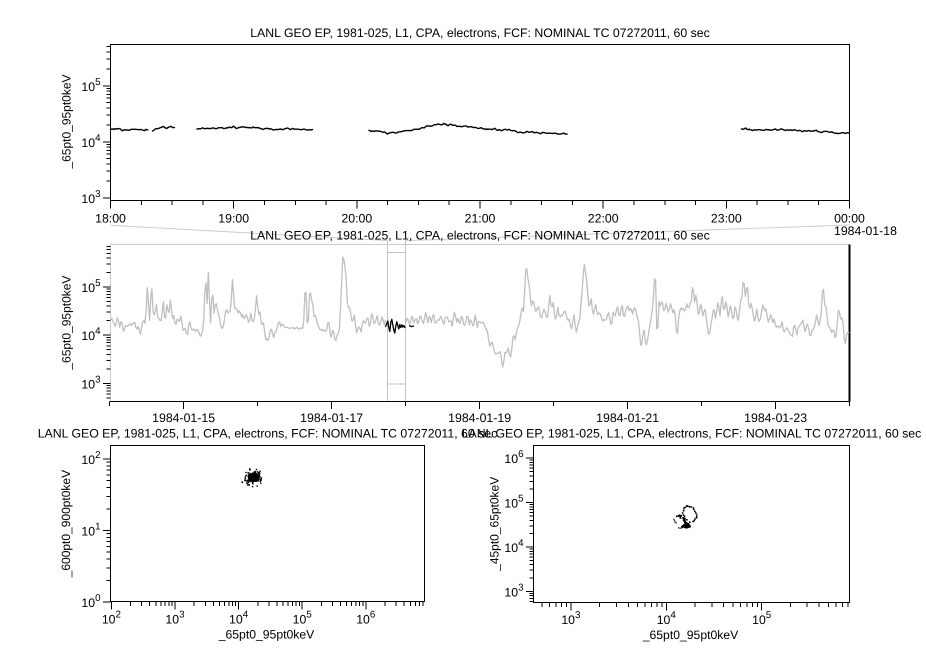  I want to click on svg-text: 0, so click(98, 598).